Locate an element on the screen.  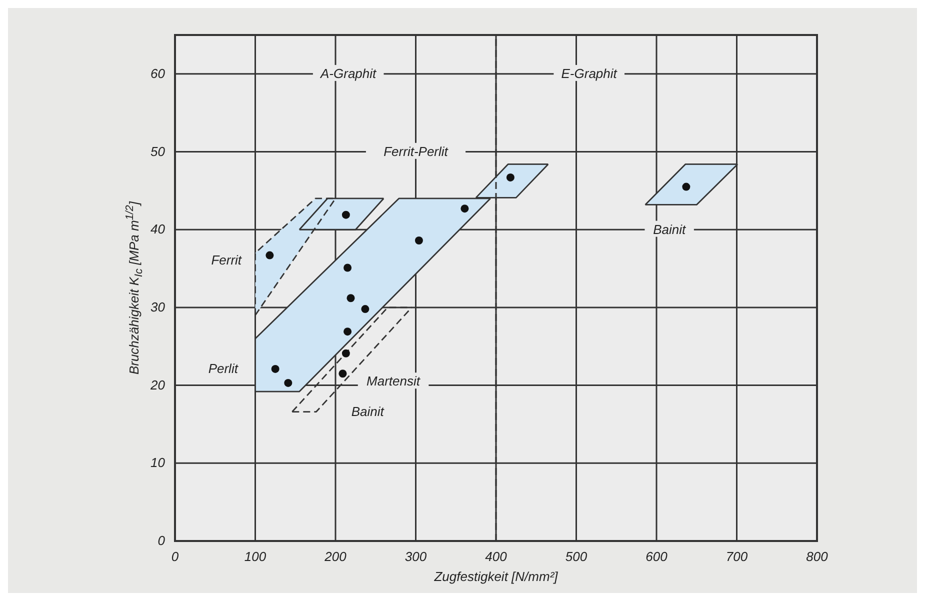
y-tick-label: 20 is located at coordinates (158, 384).